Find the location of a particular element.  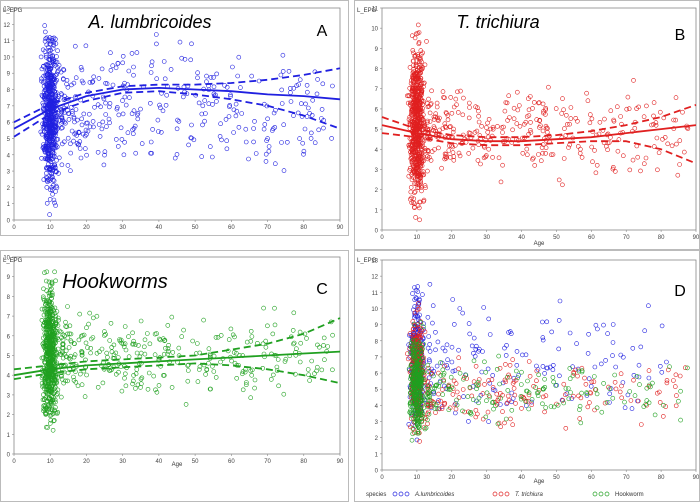

y-tick-label: 9 is located at coordinates (9, 278).